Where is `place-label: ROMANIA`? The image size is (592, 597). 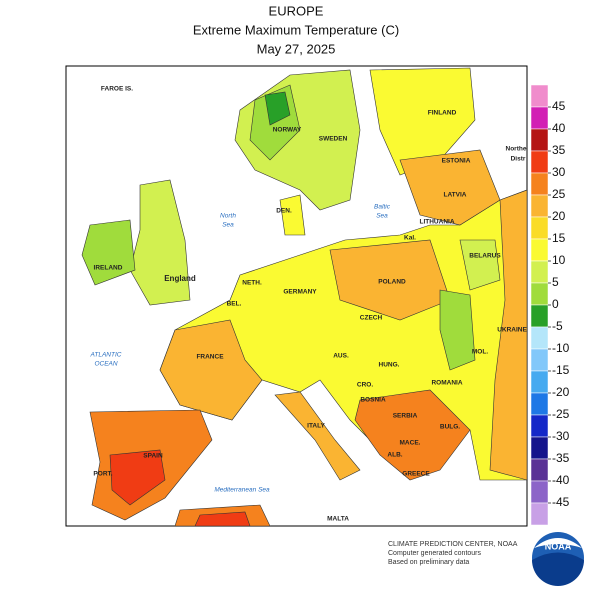
place-label: ROMANIA is located at coordinates (446, 383).